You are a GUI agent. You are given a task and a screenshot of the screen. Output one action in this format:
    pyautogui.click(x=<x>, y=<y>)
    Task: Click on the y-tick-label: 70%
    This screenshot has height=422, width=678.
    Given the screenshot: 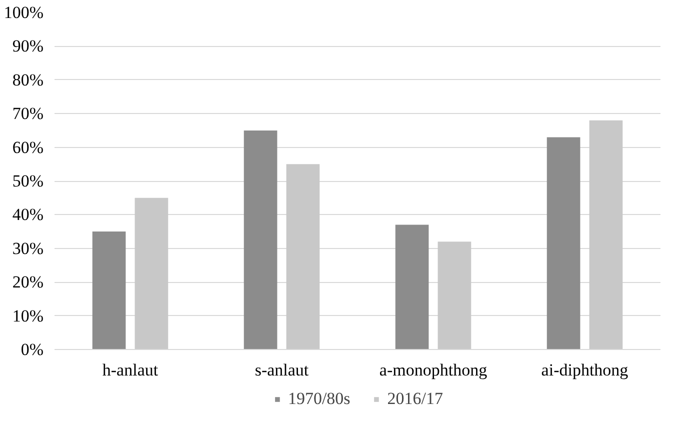 What is the action you would take?
    pyautogui.click(x=28, y=114)
    